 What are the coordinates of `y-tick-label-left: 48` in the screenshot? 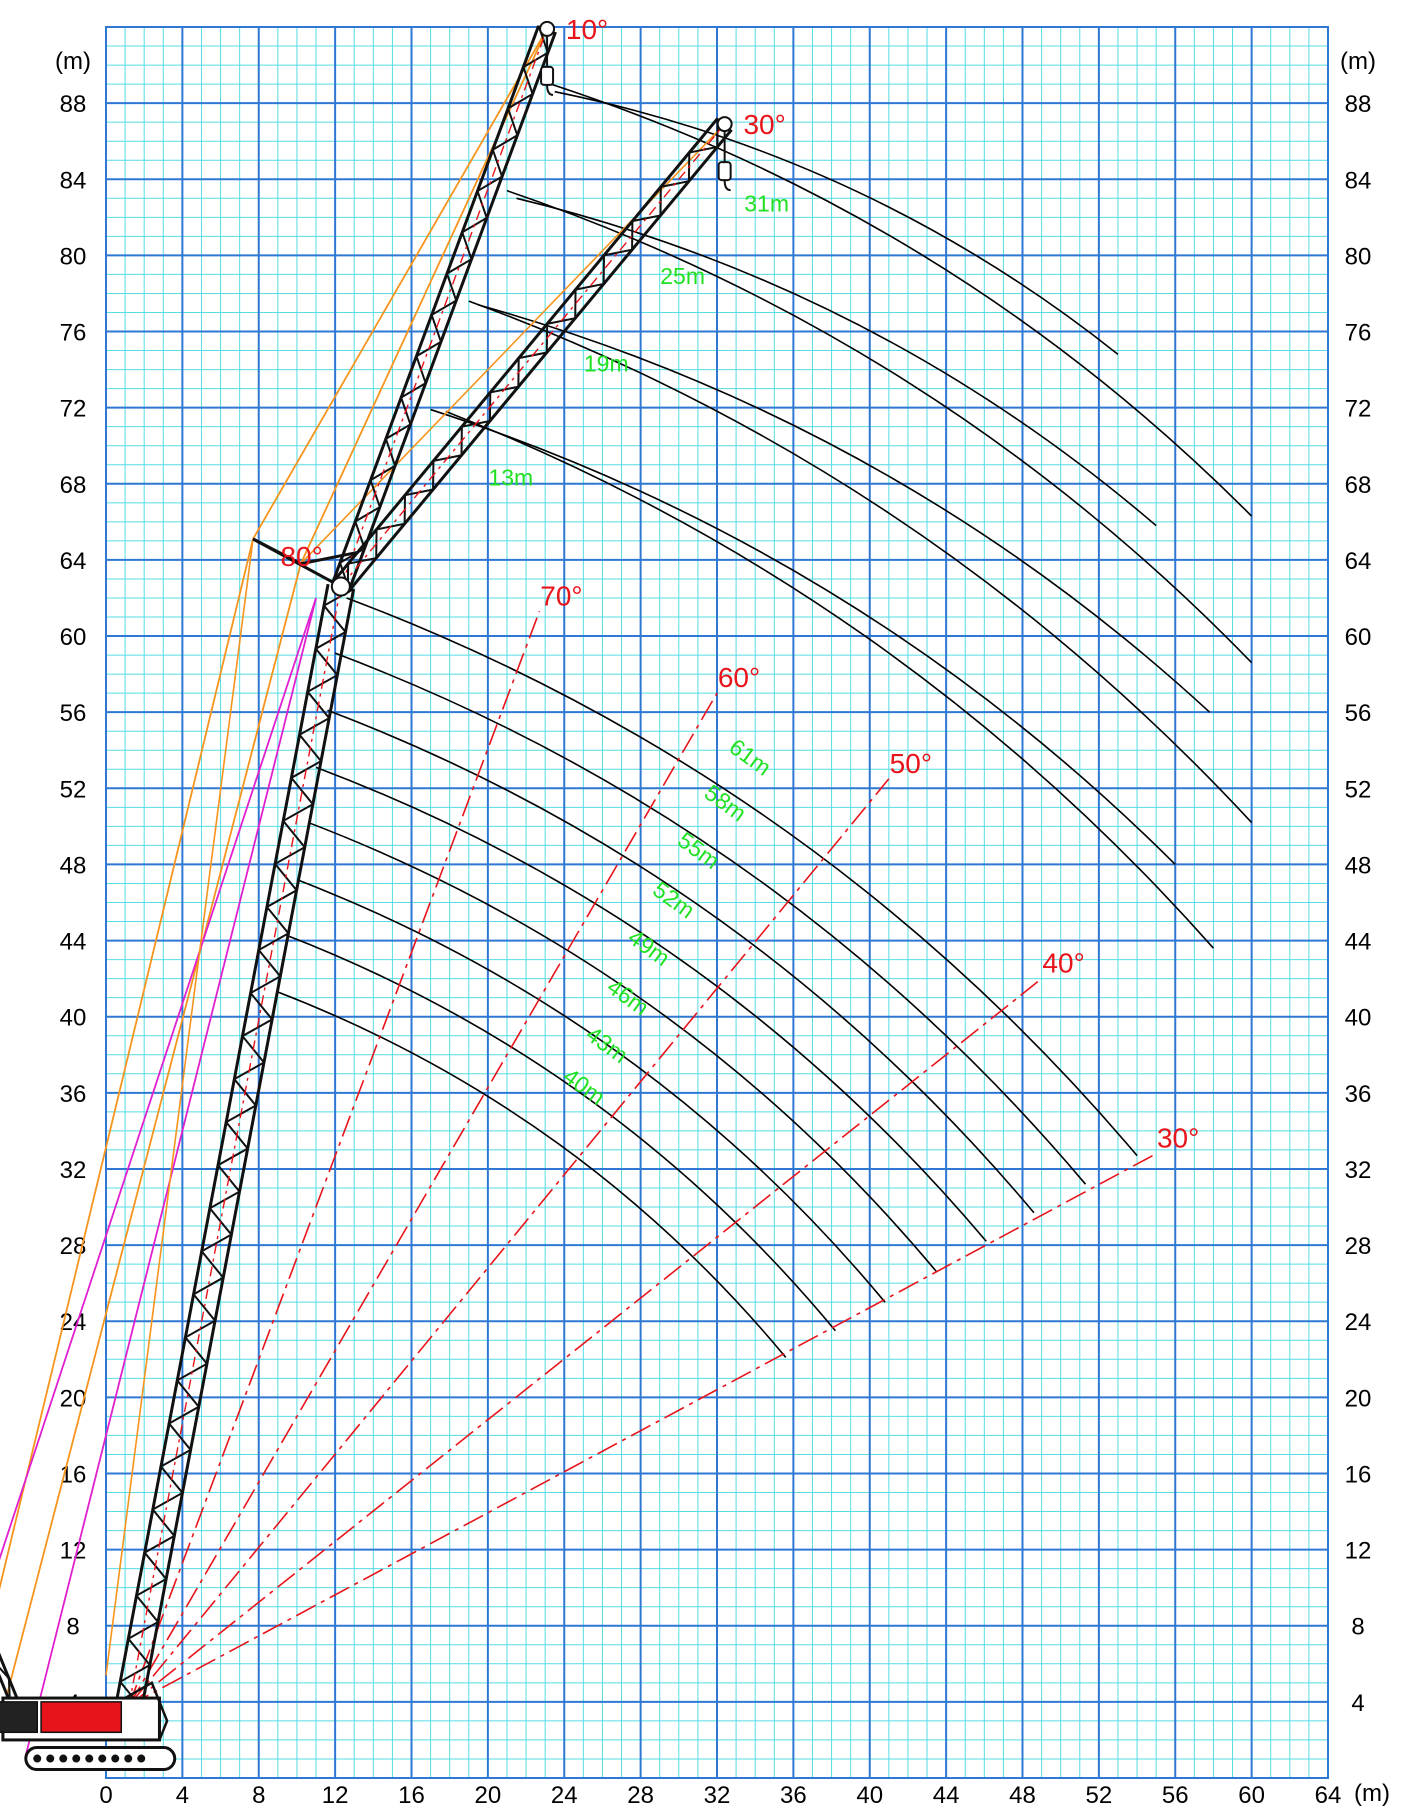 It's located at (73, 865).